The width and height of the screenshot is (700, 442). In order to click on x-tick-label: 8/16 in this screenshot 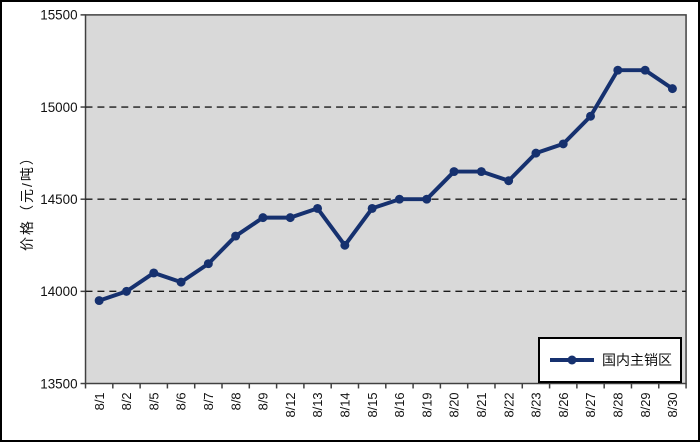, I will do `click(399, 404)`.